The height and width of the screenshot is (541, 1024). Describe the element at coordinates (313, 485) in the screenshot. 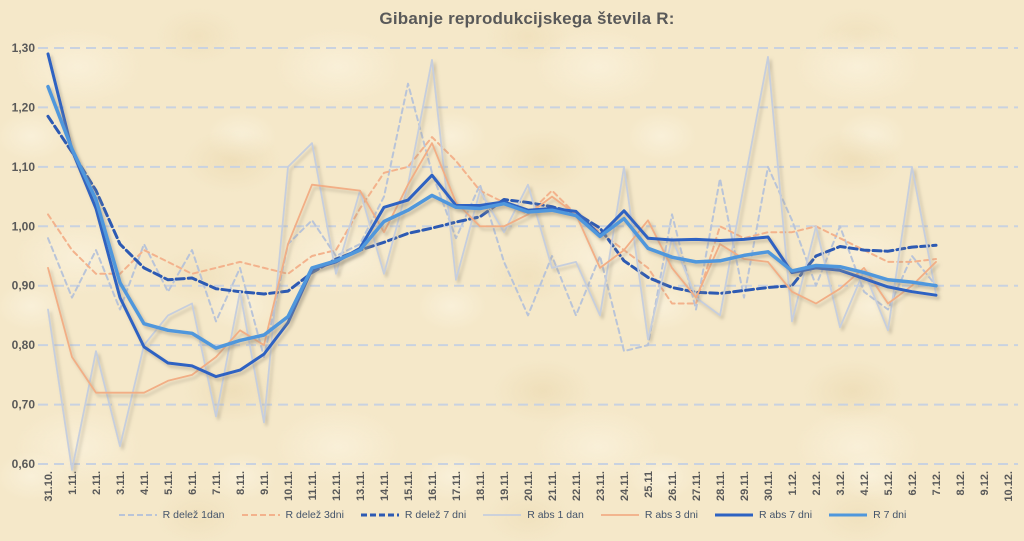

I see `x-tick-label: 11.11.` at that location.